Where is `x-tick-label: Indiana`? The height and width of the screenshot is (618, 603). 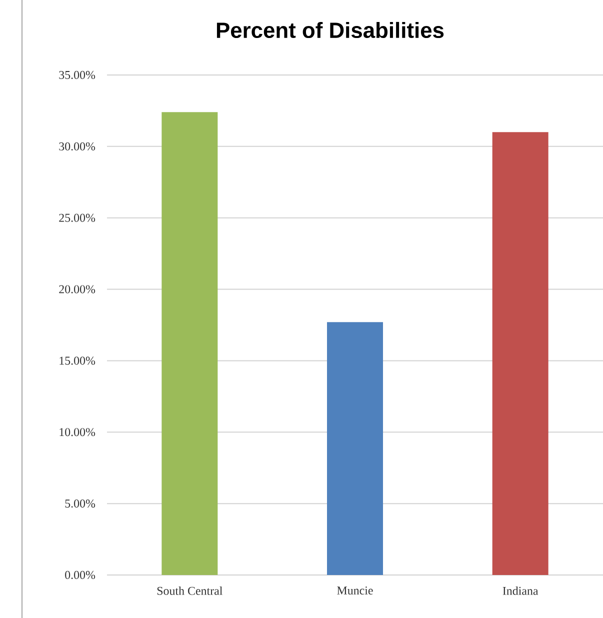 x-tick-label: Indiana is located at coordinates (520, 590).